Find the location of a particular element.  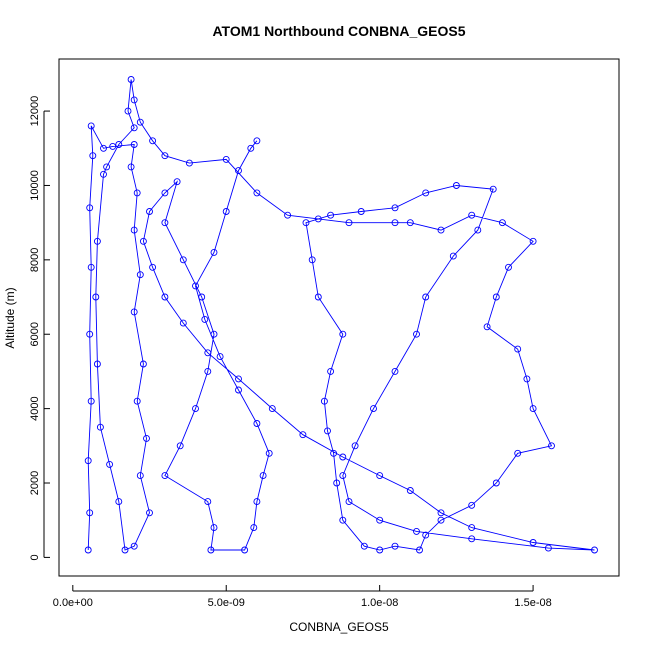

x-tick-label: 1.0e-08 is located at coordinates (379, 603).